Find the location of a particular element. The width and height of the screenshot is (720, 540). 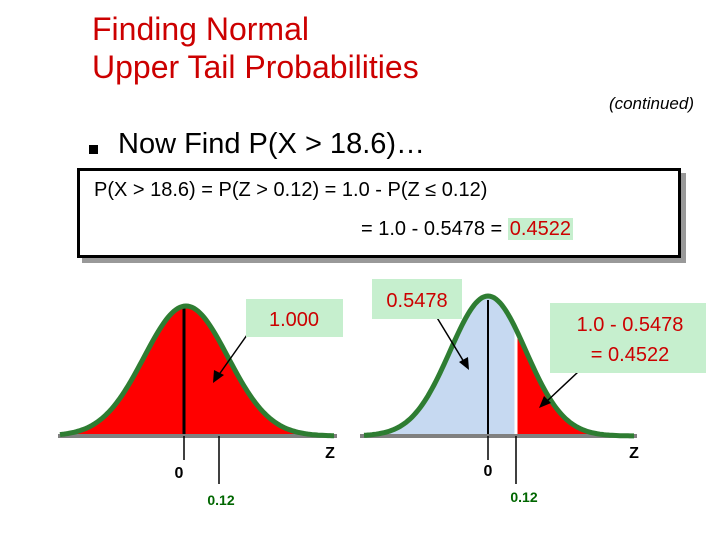

right-zero-label: 0 is located at coordinates (488, 471).